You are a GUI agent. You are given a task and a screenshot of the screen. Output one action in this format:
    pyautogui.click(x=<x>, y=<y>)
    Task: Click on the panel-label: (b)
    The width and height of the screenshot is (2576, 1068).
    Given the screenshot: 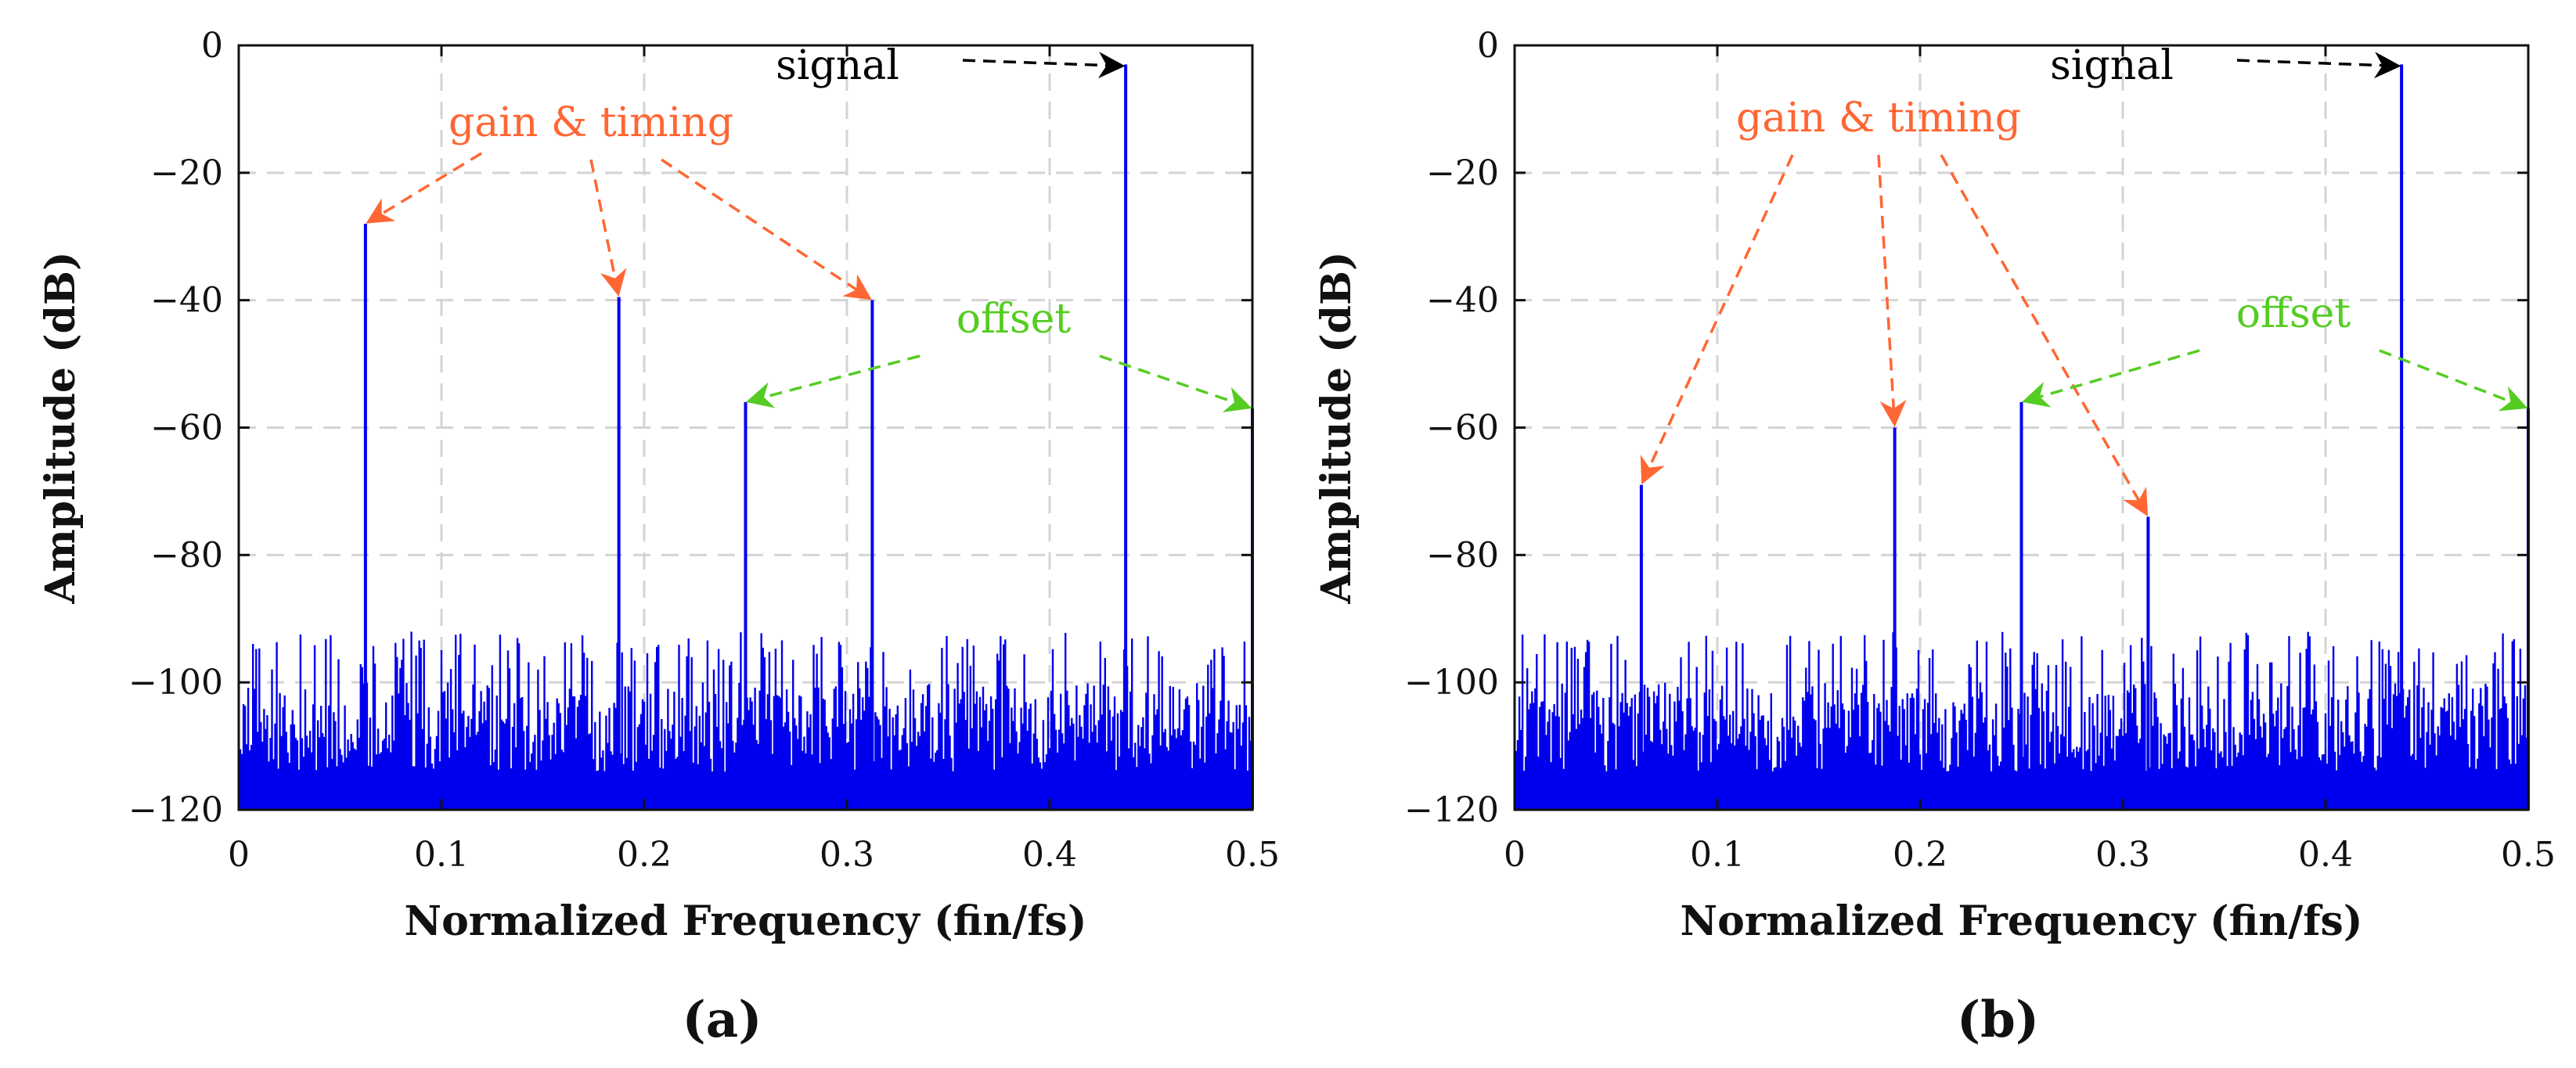 What is the action you would take?
    pyautogui.click(x=1998, y=1020)
    